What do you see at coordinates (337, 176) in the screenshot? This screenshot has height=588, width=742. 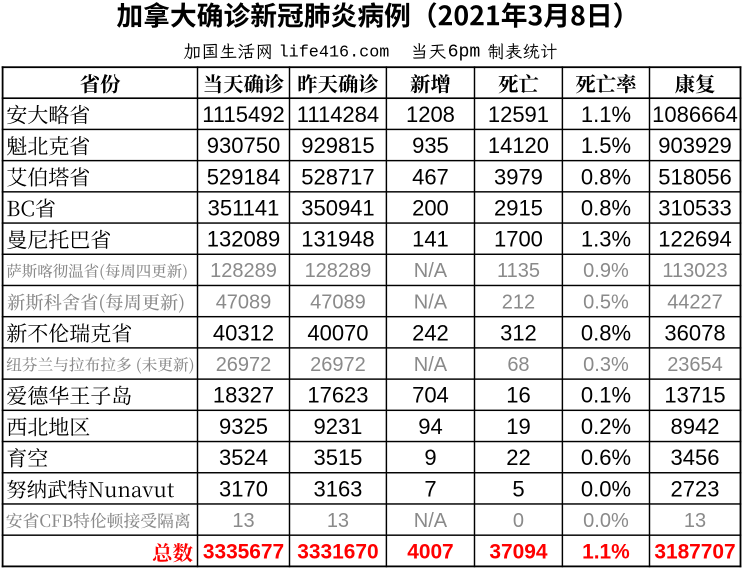 I see `svg-text: 528717` at bounding box center [337, 176].